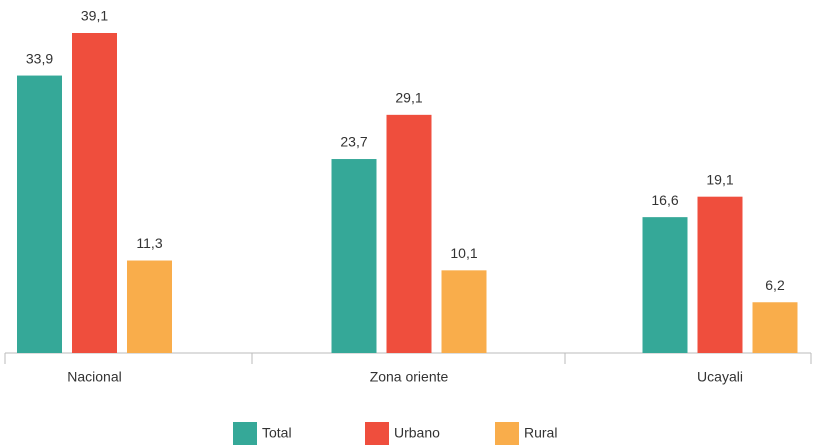 The height and width of the screenshot is (447, 816). What do you see at coordinates (540, 433) in the screenshot?
I see `legend-label: Rural` at bounding box center [540, 433].